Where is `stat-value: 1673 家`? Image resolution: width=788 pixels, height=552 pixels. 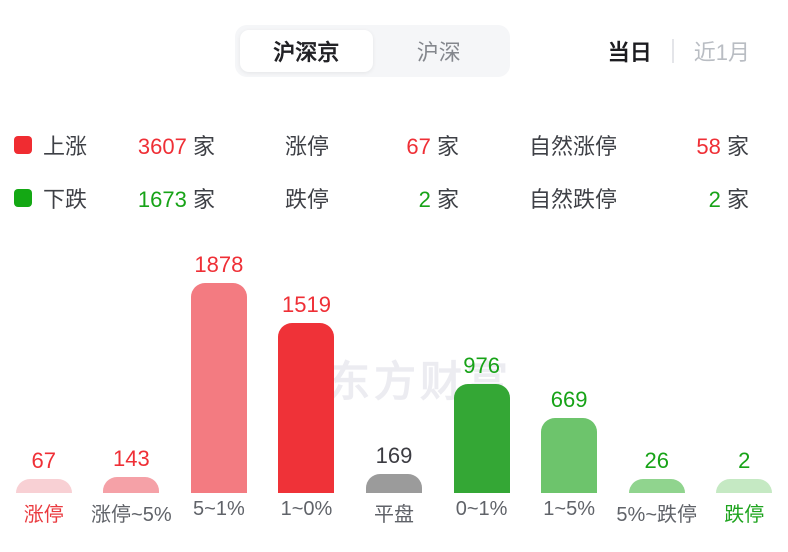
stat-value: 1673 家 is located at coordinates (176, 199).